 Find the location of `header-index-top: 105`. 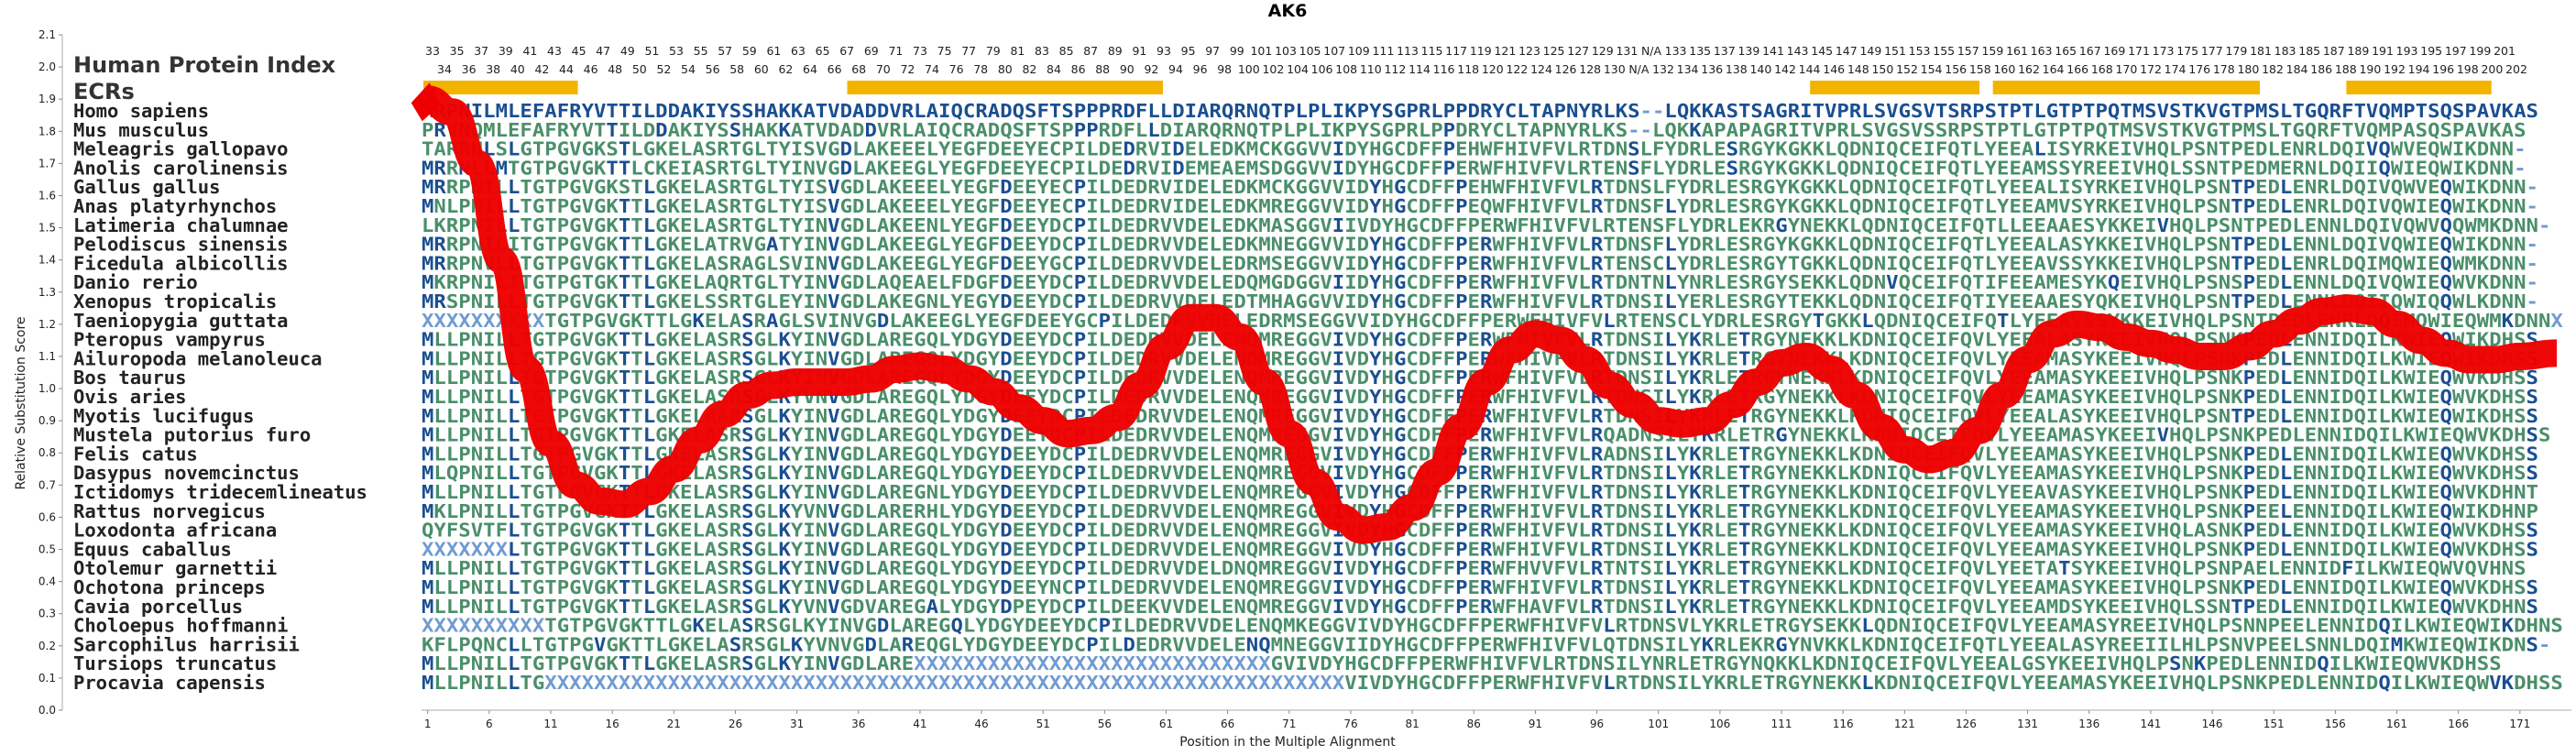

header-index-top: 105 is located at coordinates (1310, 51).